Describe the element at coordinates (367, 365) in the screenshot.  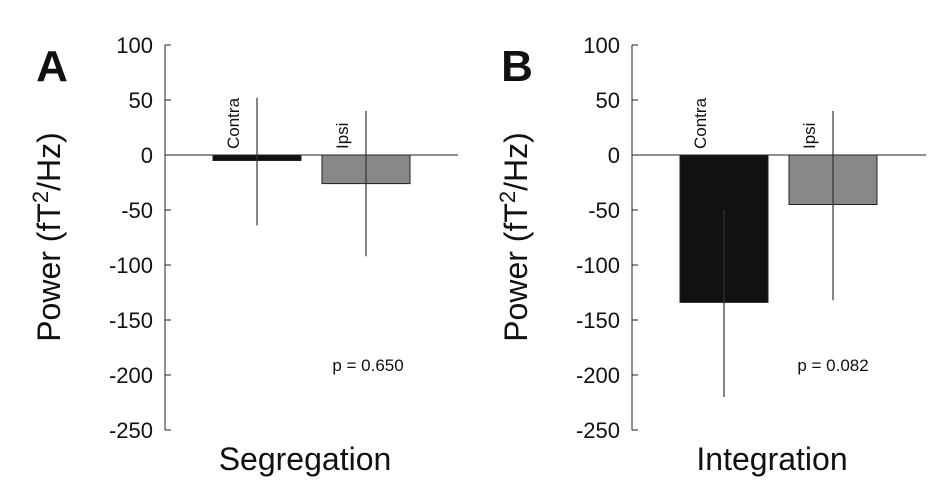
I see `p-value-annotation: p = 0.650` at that location.